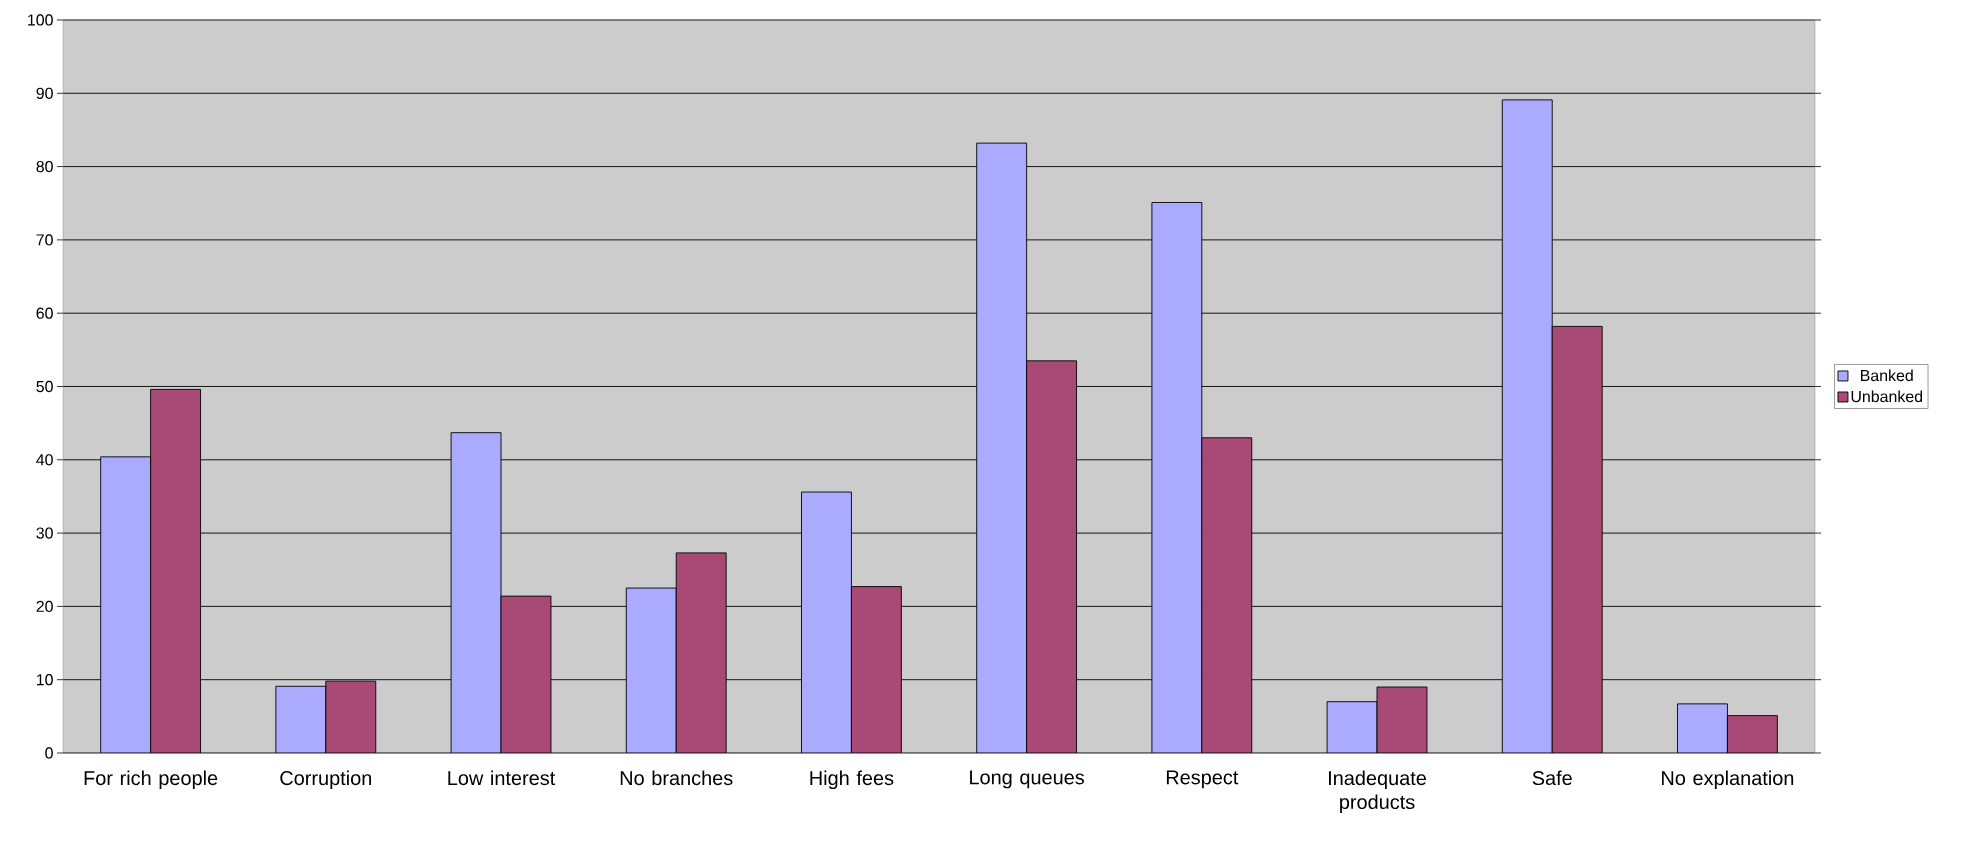  What do you see at coordinates (852, 780) in the screenshot?
I see `x-tick-label: High fees` at bounding box center [852, 780].